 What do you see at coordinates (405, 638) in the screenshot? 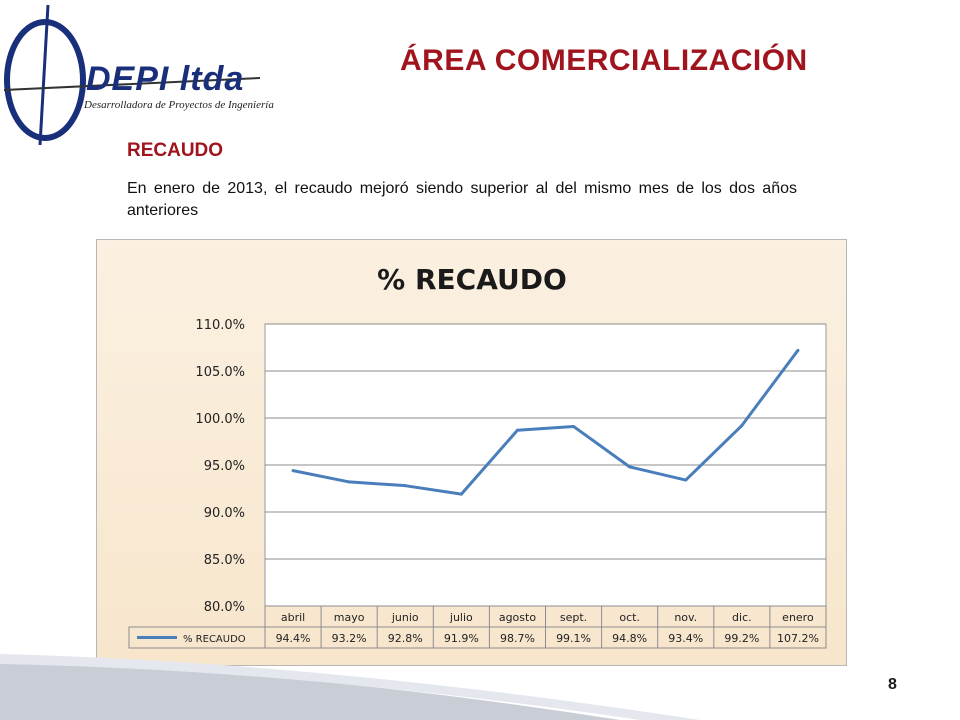
I see `data-label: 92.8%` at bounding box center [405, 638].